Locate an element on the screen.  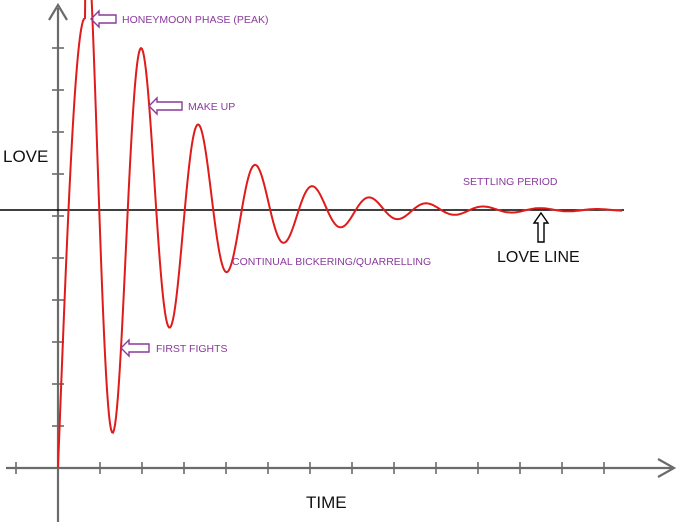
up-hollow-arrow-icon is located at coordinates (541, 227).